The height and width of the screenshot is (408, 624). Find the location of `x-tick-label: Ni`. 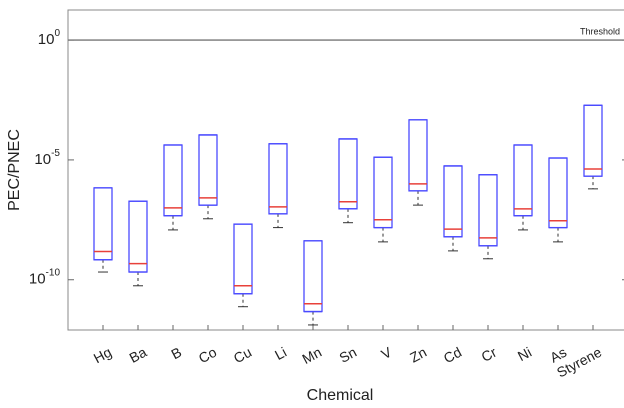

x-tick-label: Ni is located at coordinates (524, 354).